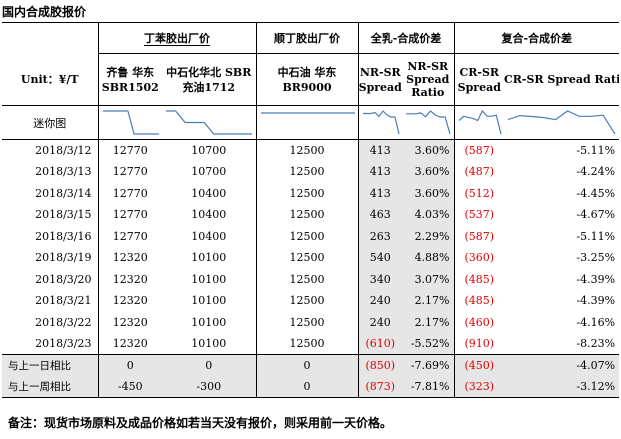  I want to click on sbr1712-cell: 0, so click(209, 365).